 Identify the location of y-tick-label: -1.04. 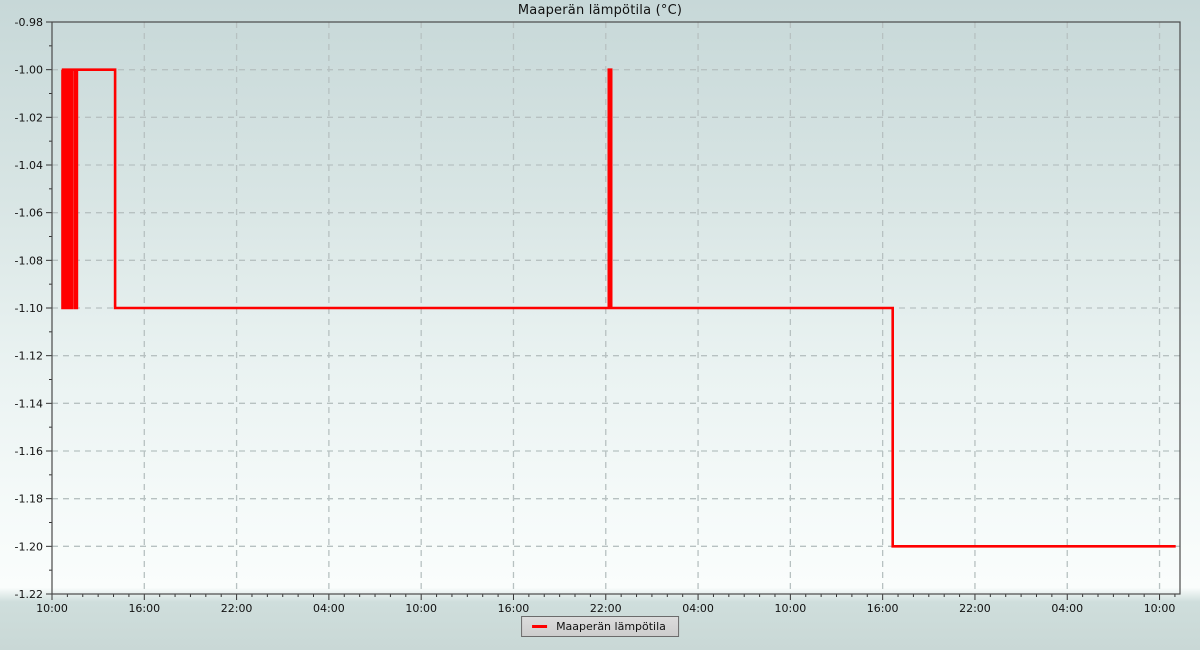
(29, 165).